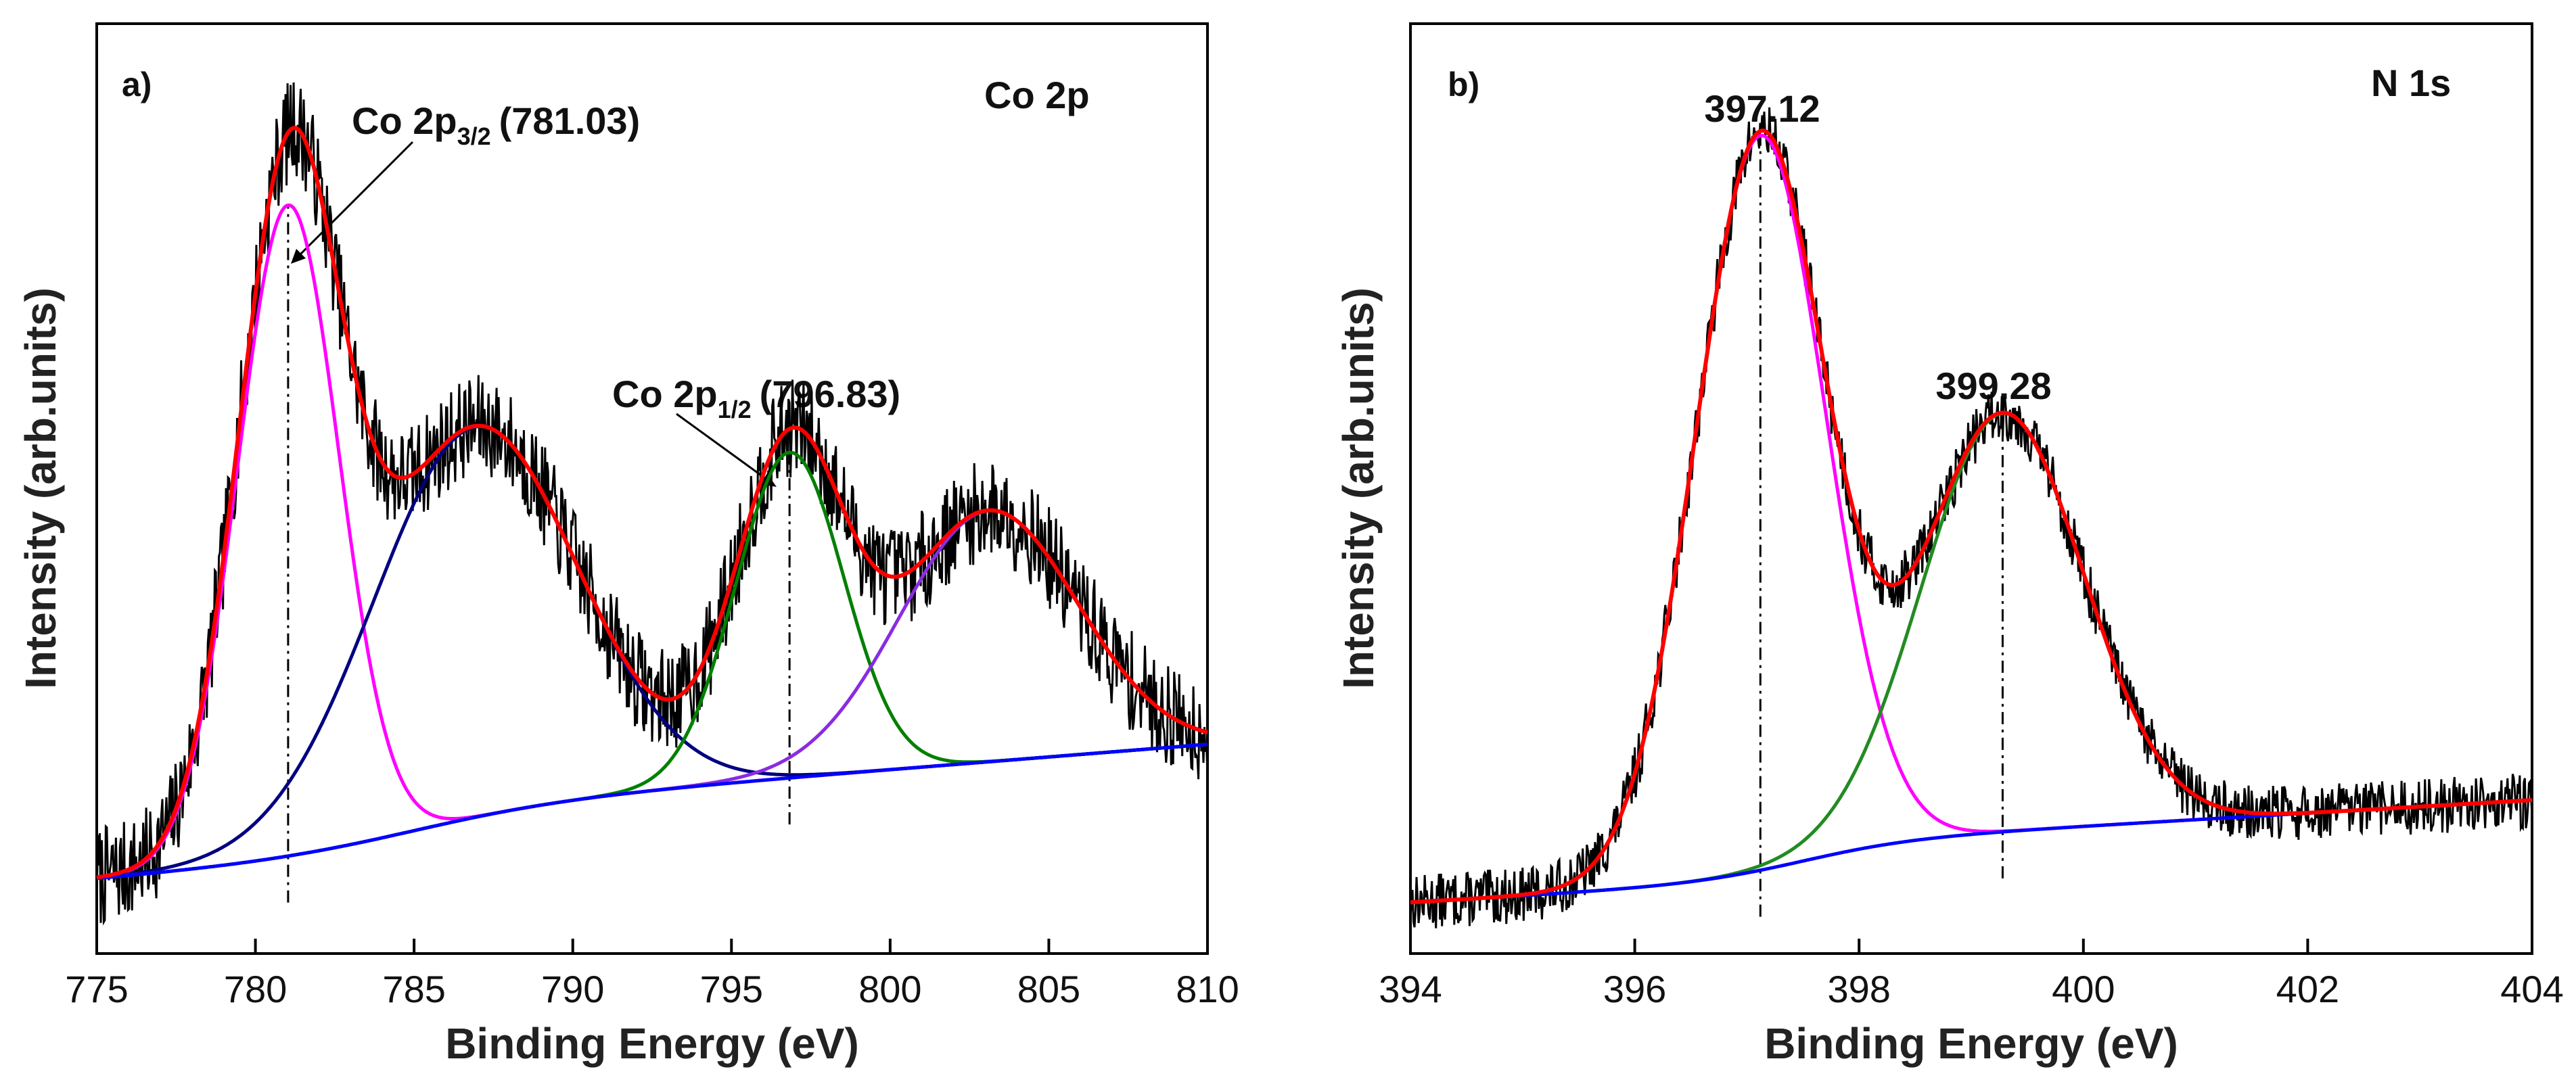  What do you see at coordinates (2083, 989) in the screenshot?
I see `panel-b-x-tick-label-400: 400` at bounding box center [2083, 989].